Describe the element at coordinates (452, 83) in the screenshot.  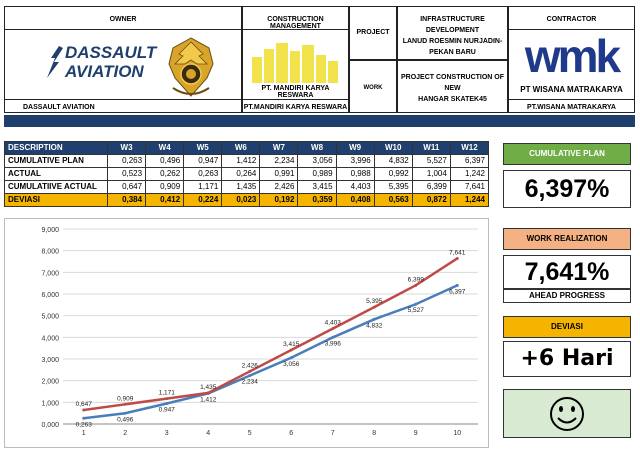
I see `work-value-line1: PROJECT CONSTRUCTION OF NEW` at that location.